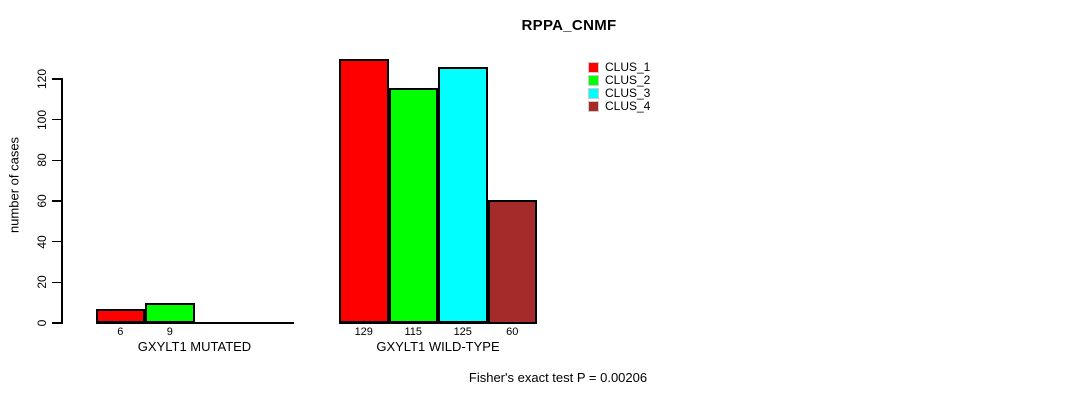 The image size is (1090, 400). What do you see at coordinates (42, 323) in the screenshot?
I see `y-axis-tick-label: 0` at bounding box center [42, 323].